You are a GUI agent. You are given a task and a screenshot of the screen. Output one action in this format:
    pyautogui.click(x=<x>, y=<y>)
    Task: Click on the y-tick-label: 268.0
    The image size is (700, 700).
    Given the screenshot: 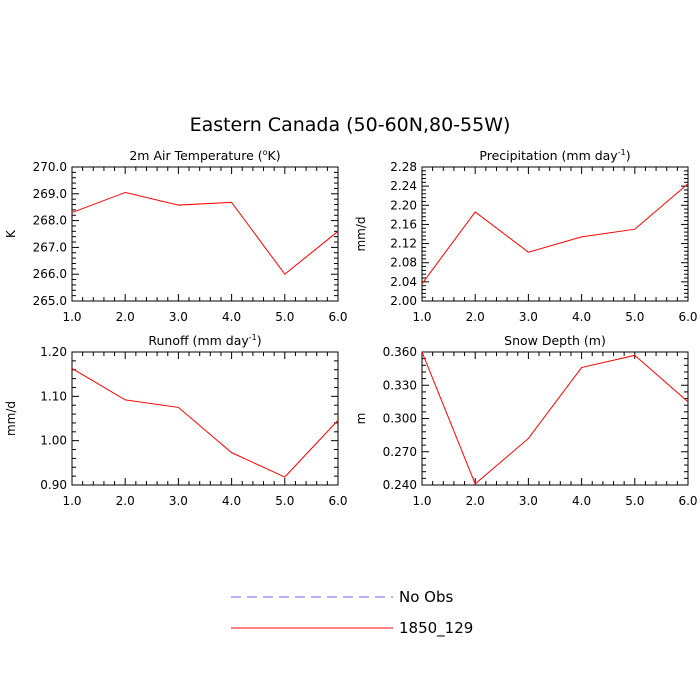 What is the action you would take?
    pyautogui.click(x=50, y=221)
    